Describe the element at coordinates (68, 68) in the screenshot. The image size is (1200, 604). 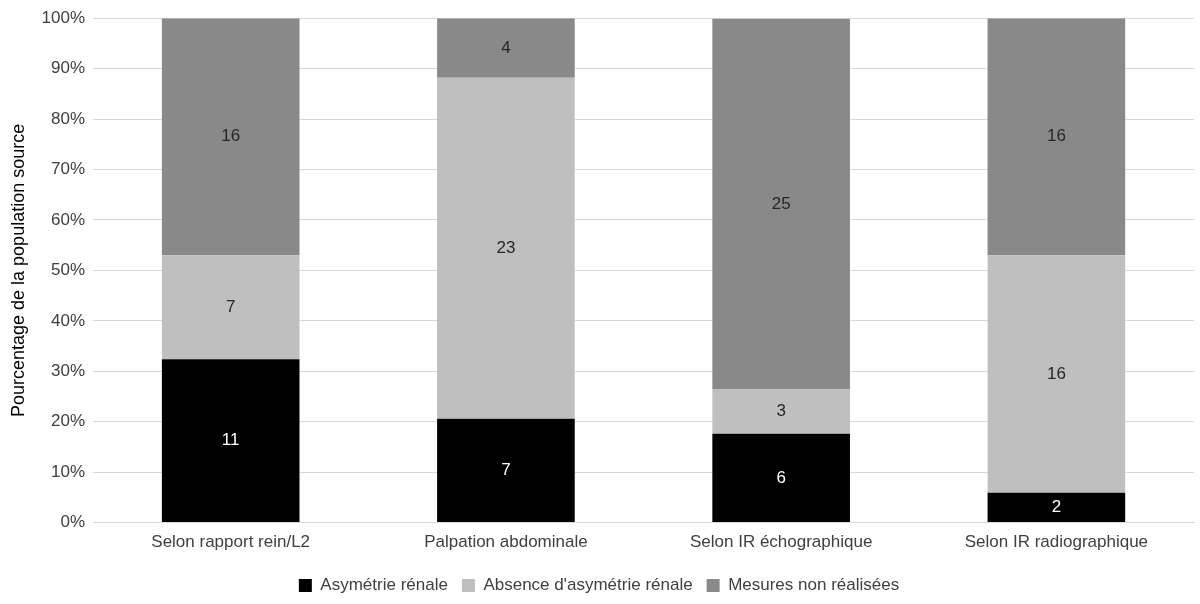
I see `y-tick-label: 90%` at that location.